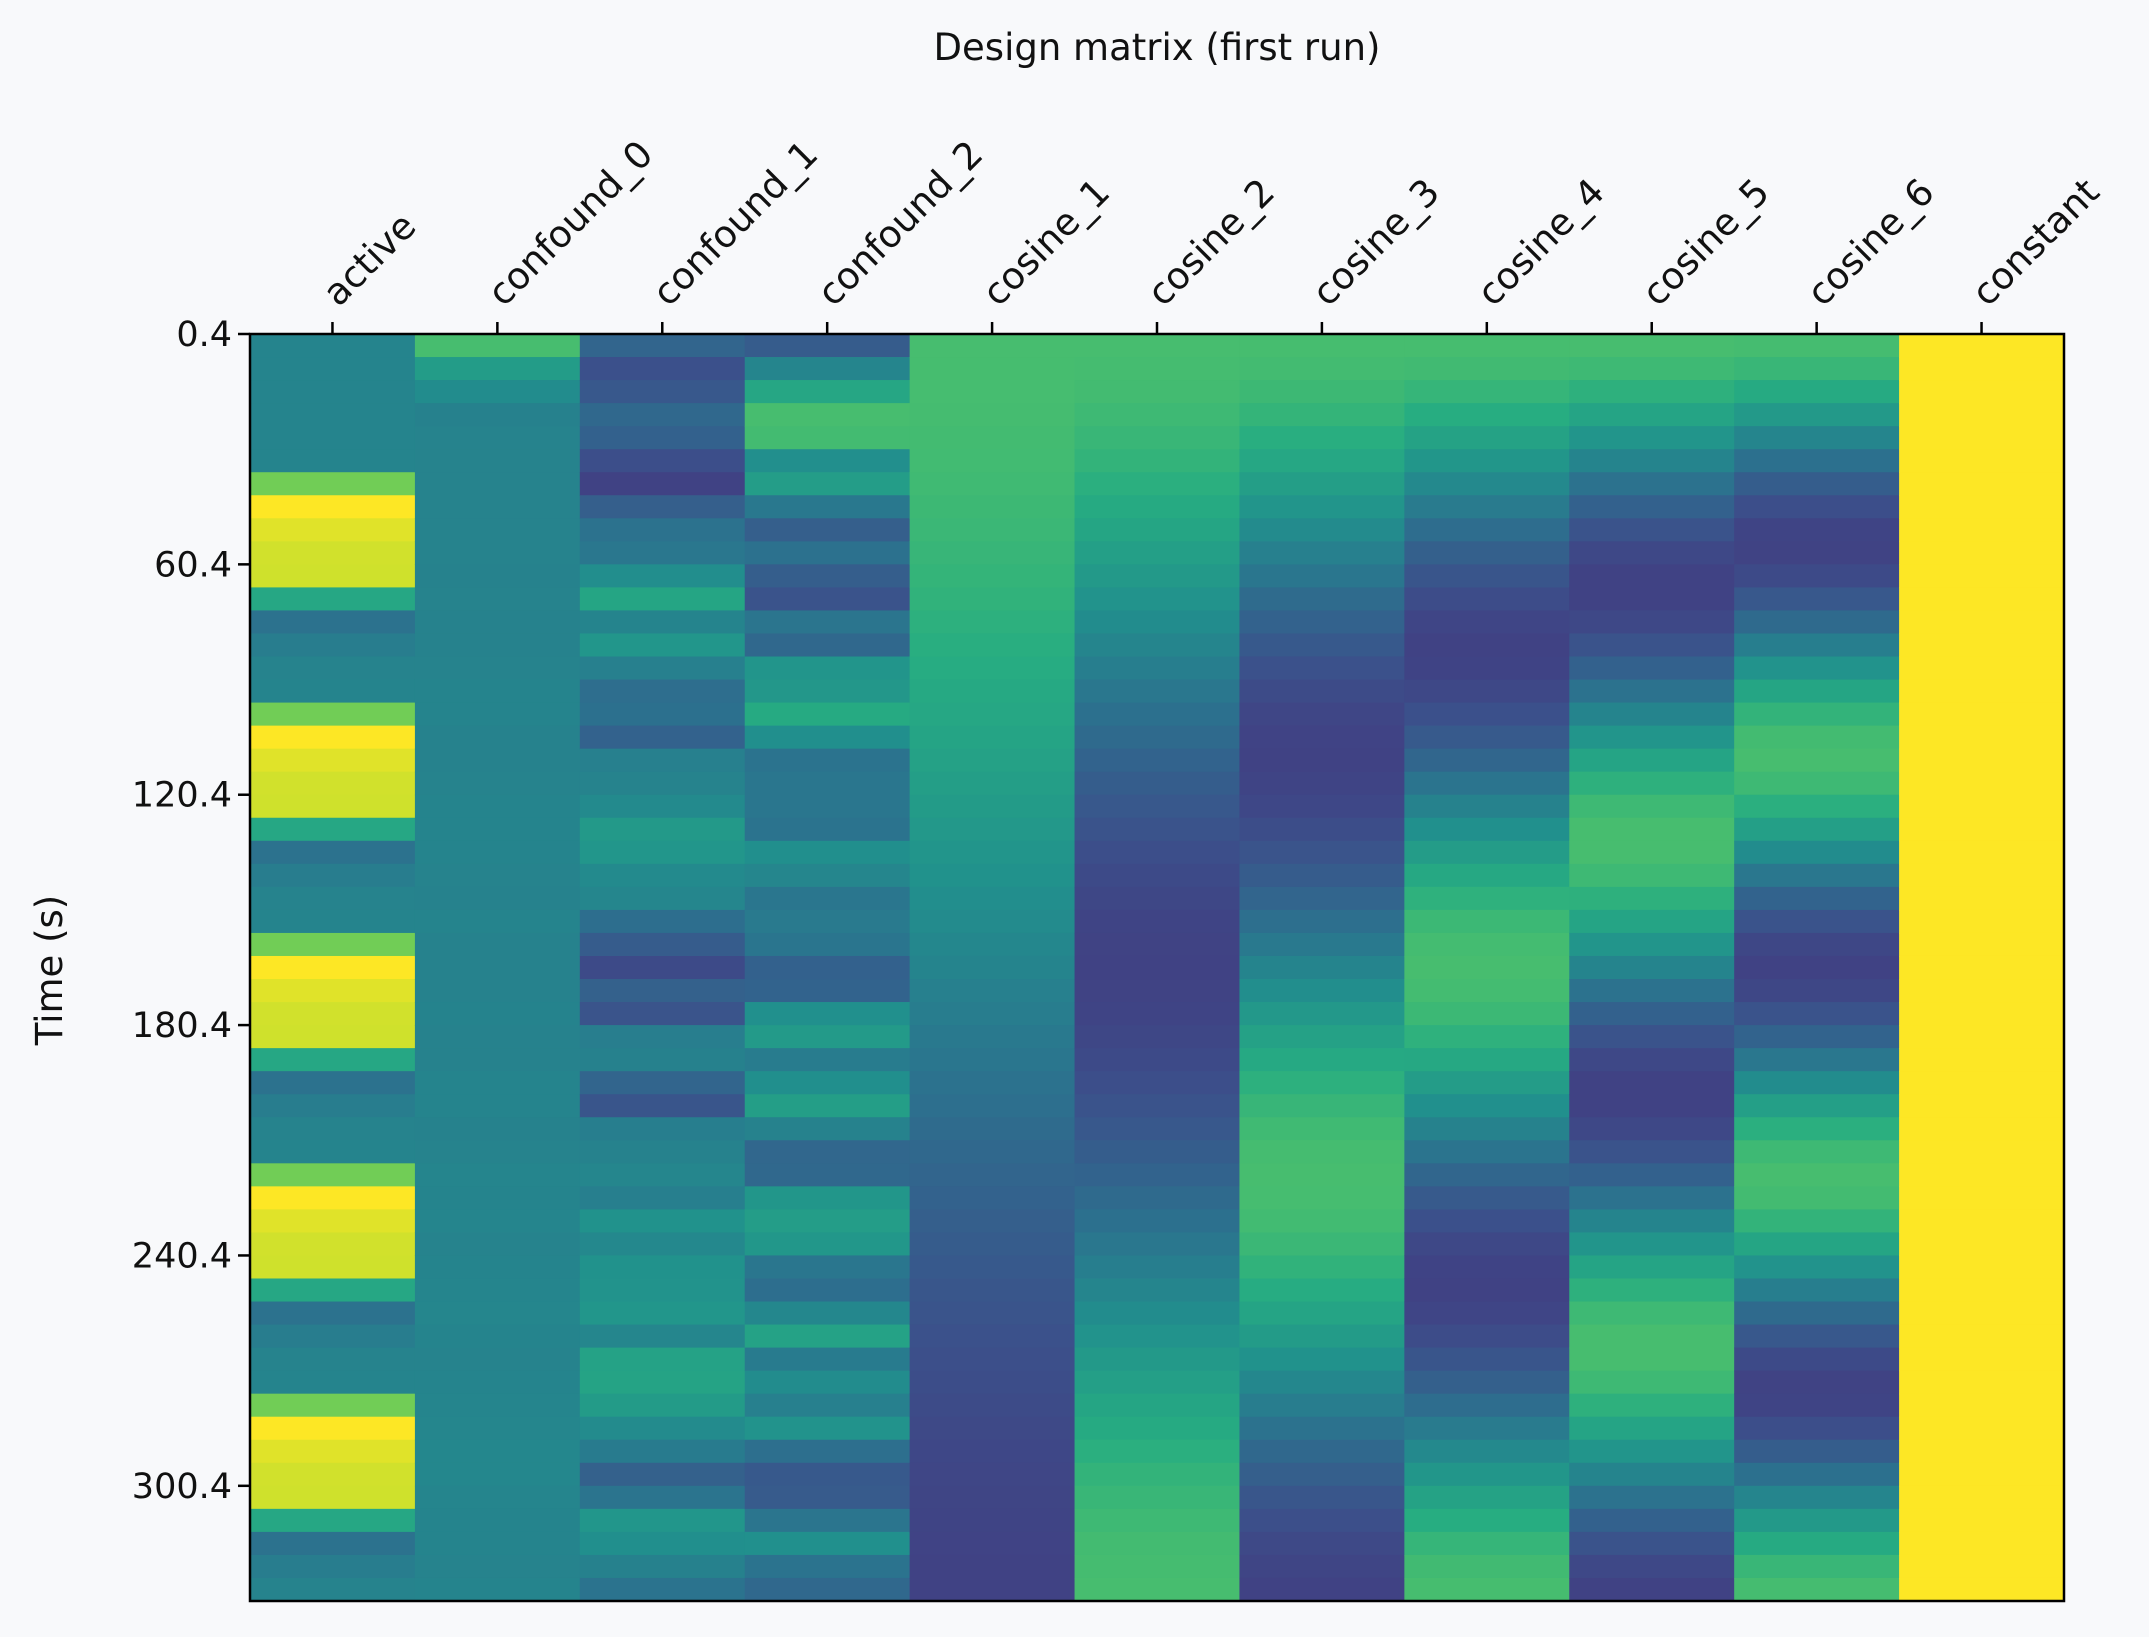 This screenshot has height=1637, width=2149. I want to click on column-label: confound_1, so click(735, 223).